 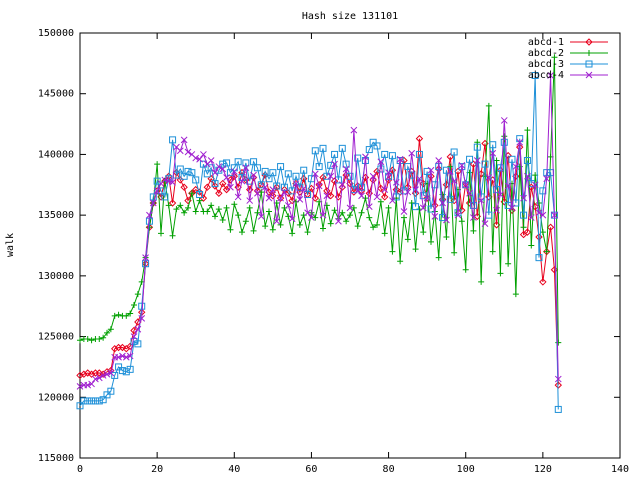 I want to click on y-tick-label: 150000, so click(x=56, y=33).